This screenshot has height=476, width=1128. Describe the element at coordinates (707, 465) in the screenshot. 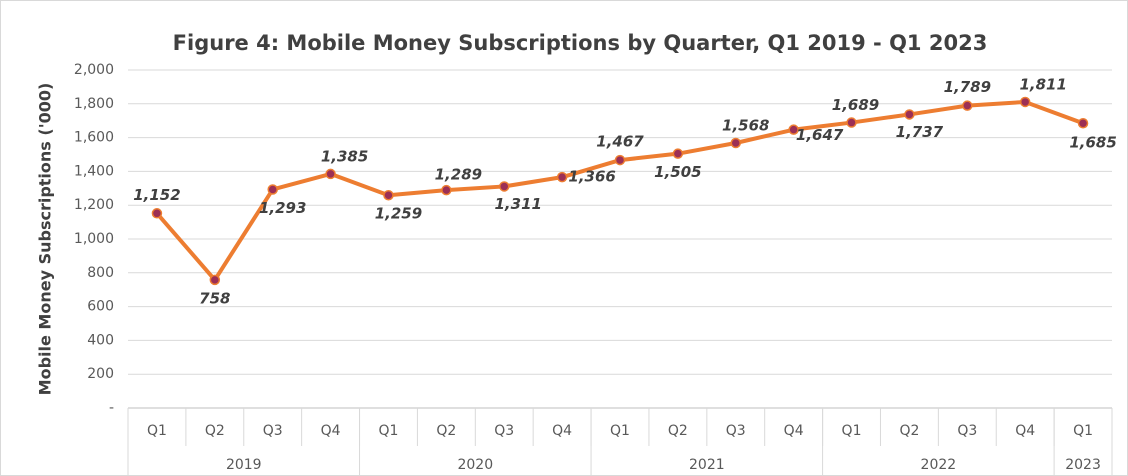

I see `group-label: 2021` at that location.